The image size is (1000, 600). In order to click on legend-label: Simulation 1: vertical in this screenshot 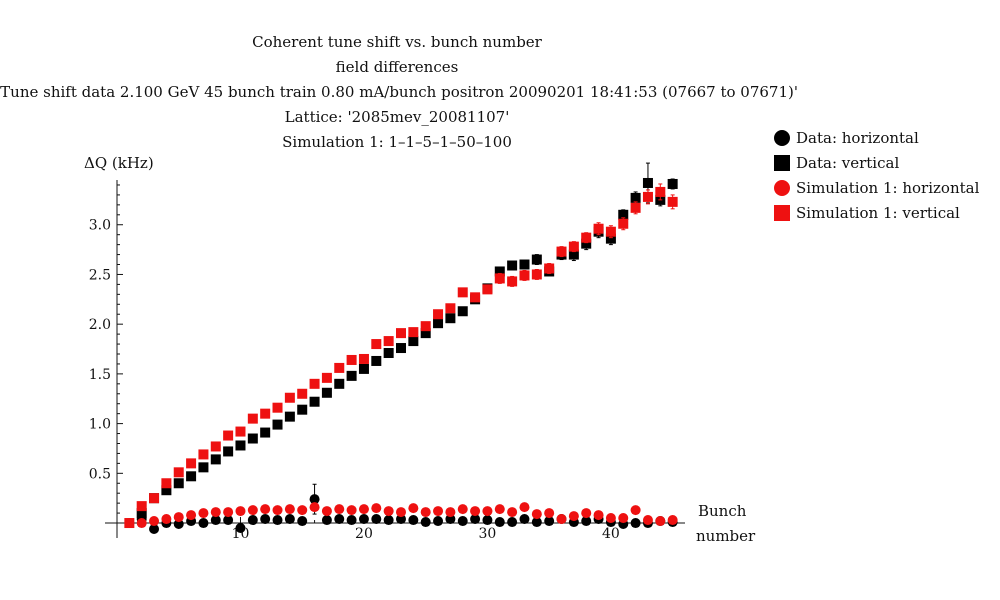, I will do `click(878, 213)`.